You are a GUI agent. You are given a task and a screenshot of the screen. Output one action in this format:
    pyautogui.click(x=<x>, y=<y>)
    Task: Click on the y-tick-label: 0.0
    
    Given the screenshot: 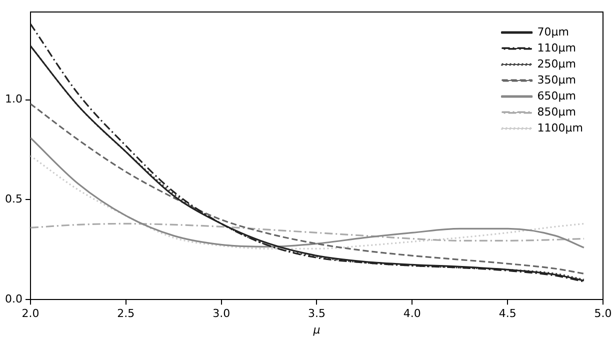 What is the action you would take?
    pyautogui.click(x=13, y=299)
    